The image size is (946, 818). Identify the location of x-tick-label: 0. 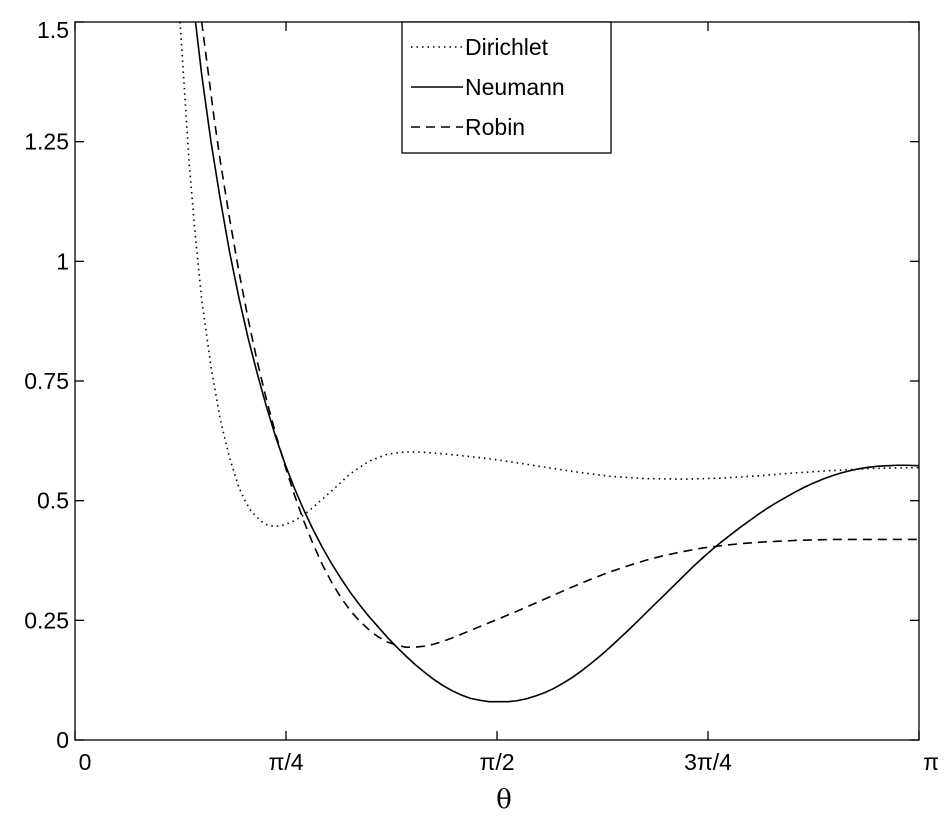
(85, 762).